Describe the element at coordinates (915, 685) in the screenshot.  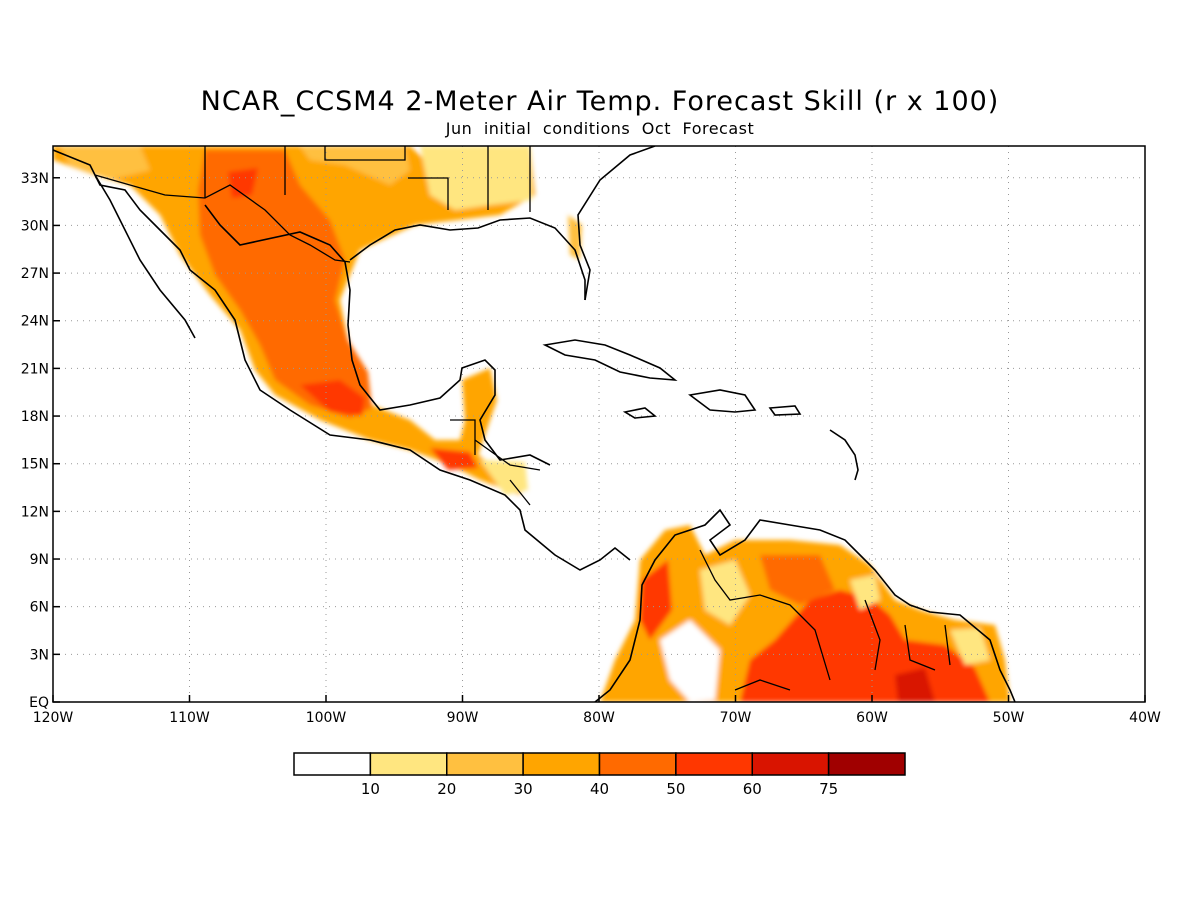
I see `skill-region-guiana-dark` at that location.